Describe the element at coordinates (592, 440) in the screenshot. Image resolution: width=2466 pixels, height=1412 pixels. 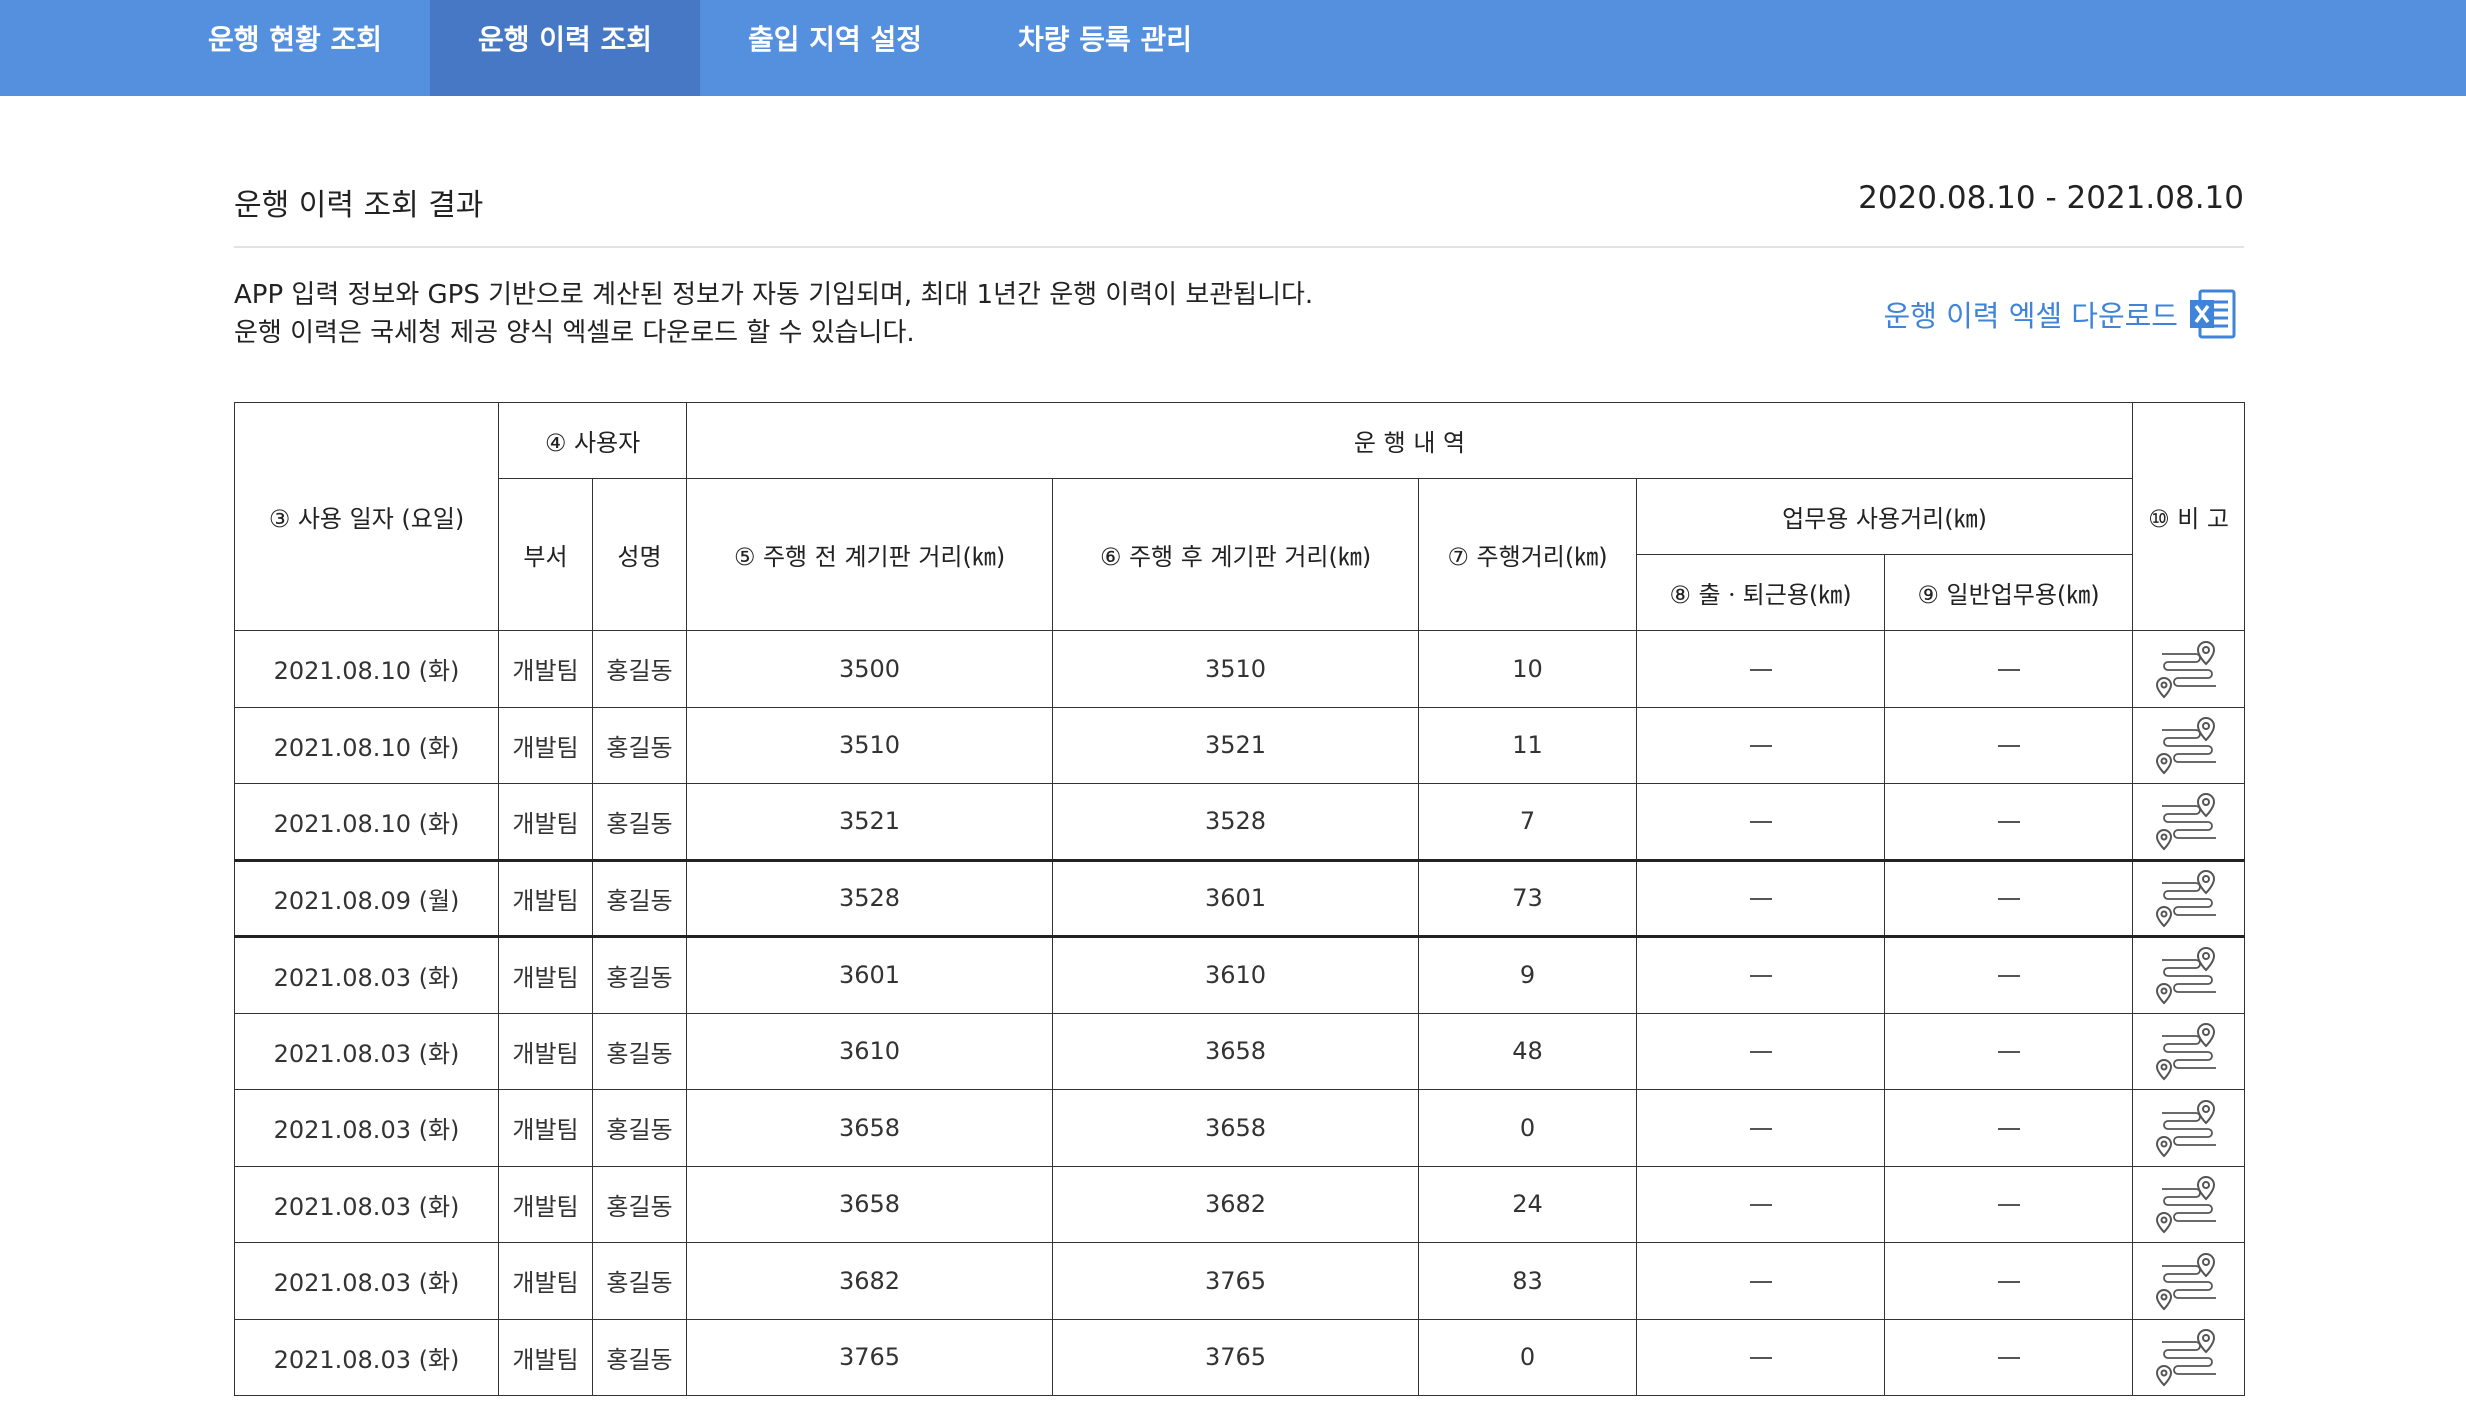
I see `header-user: ④ 사용자` at that location.